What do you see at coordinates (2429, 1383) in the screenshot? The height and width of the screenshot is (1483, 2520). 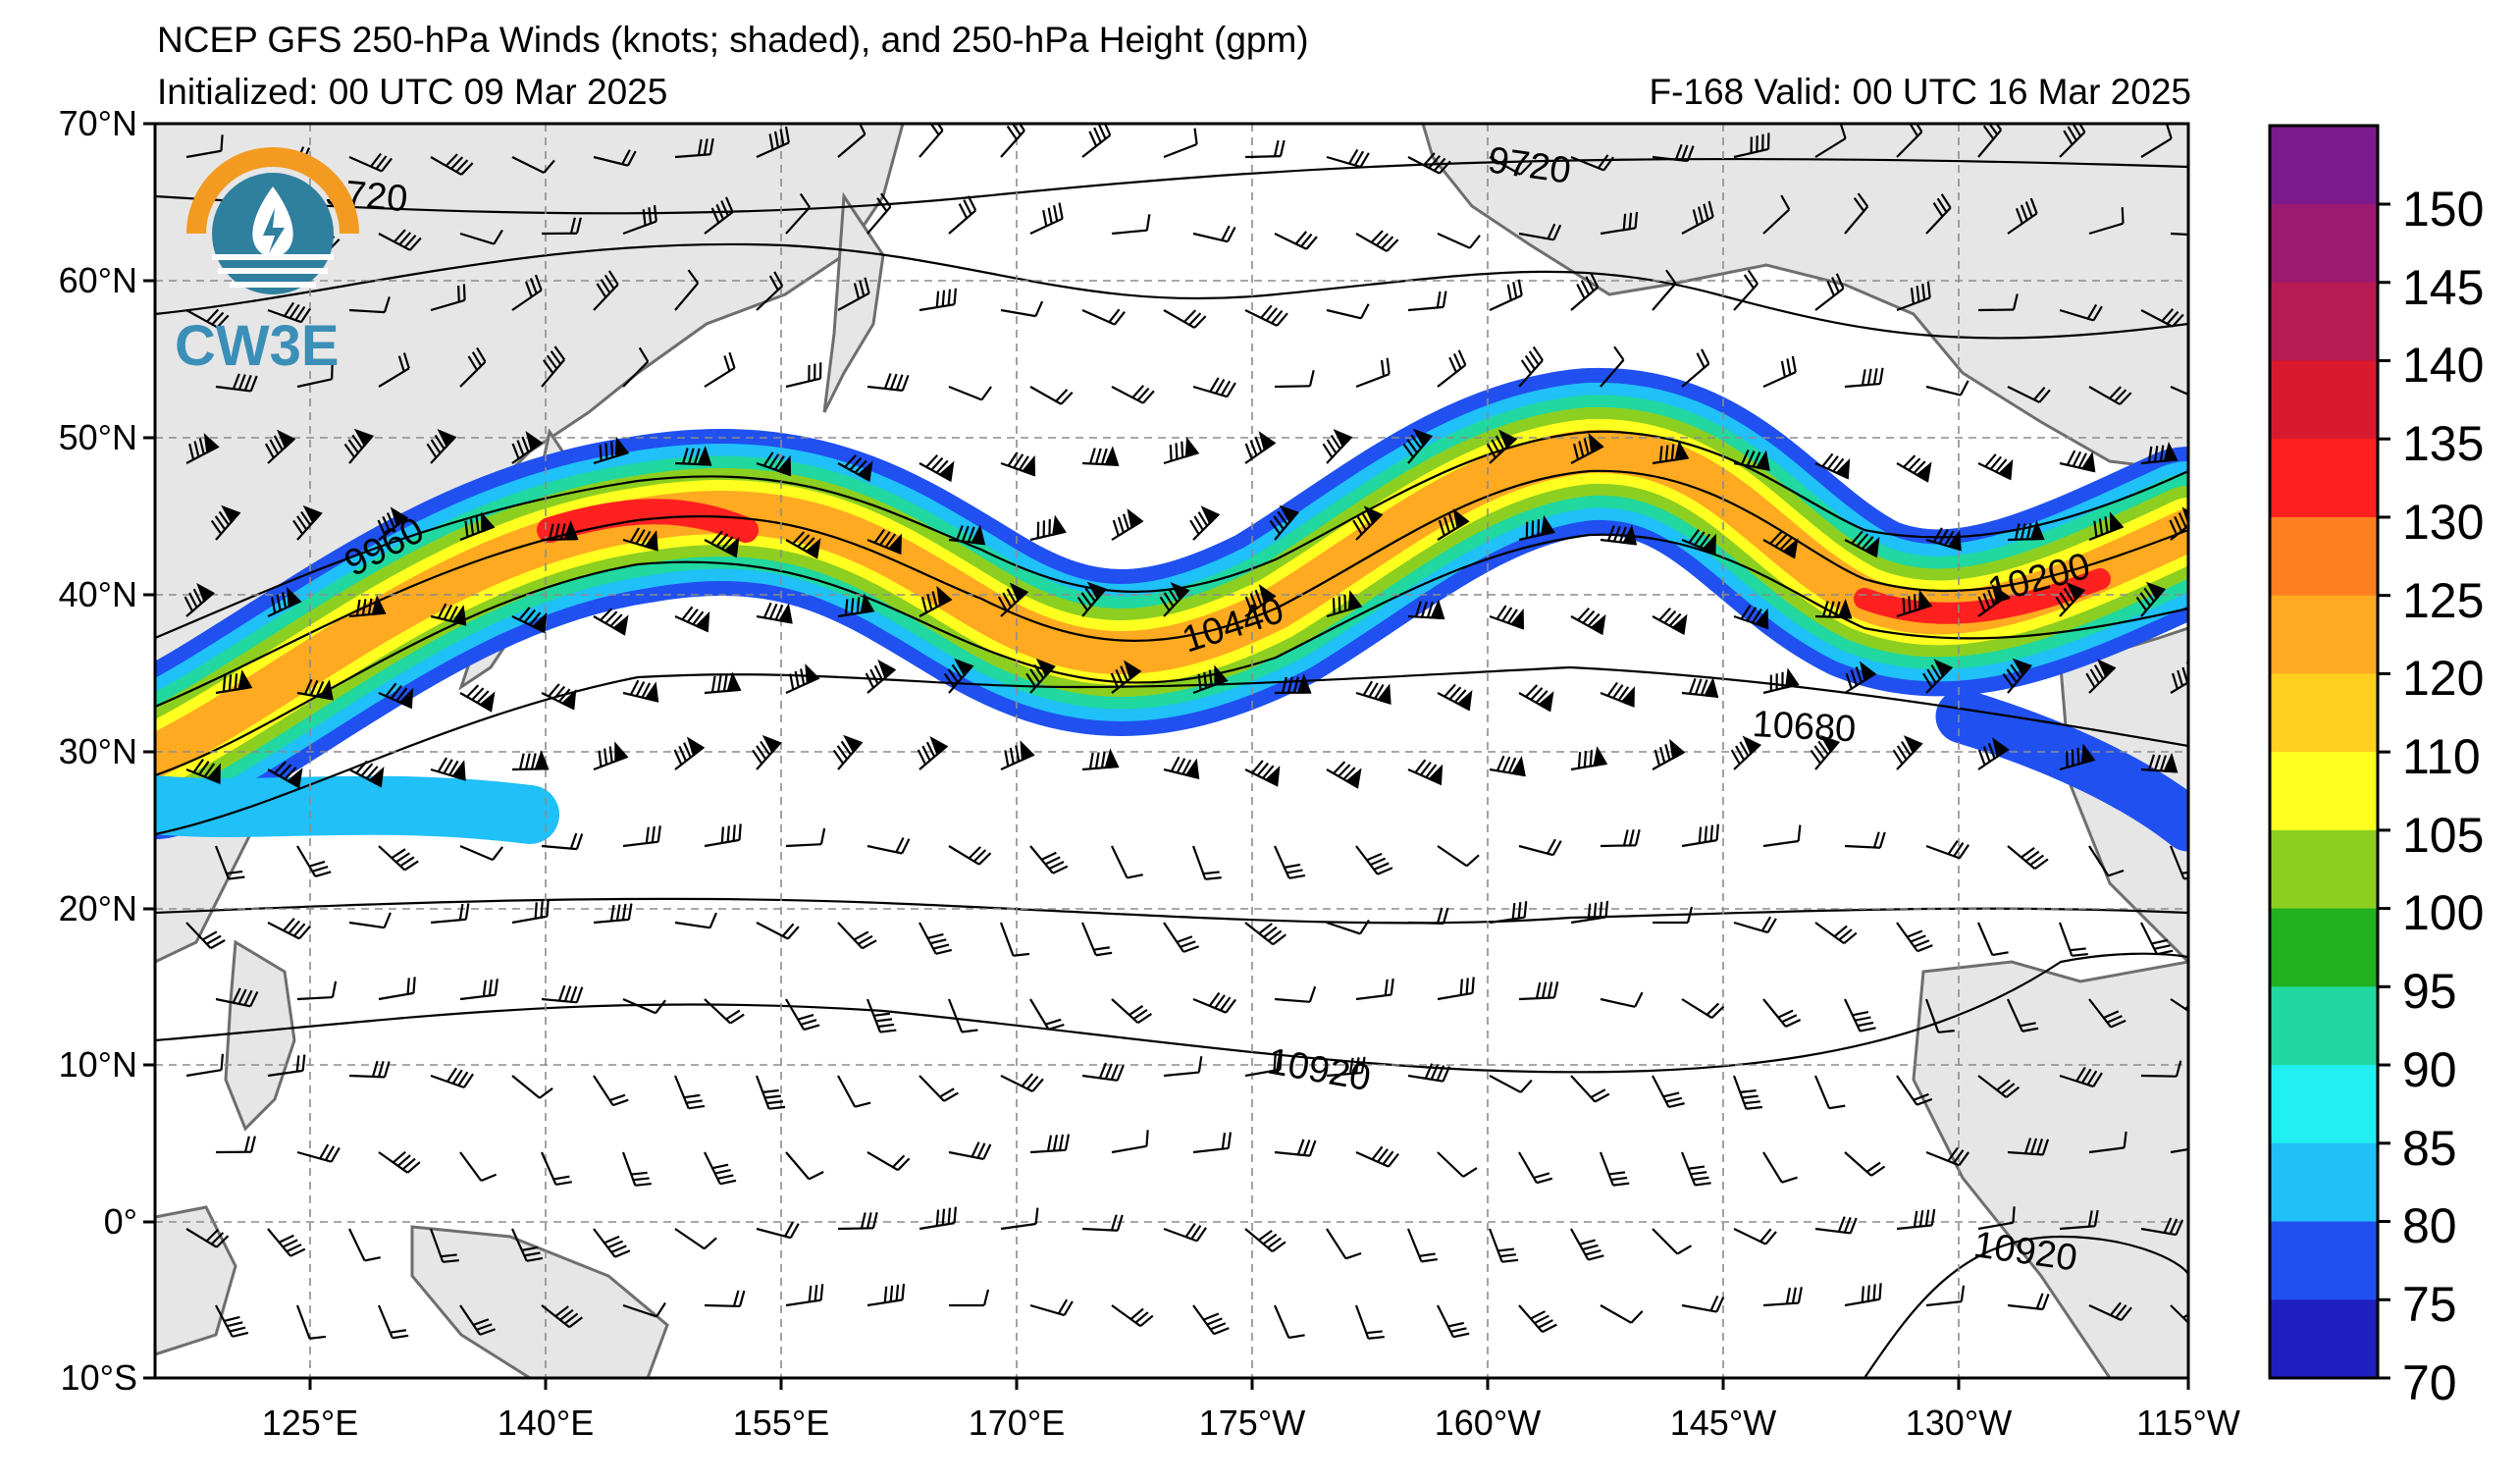 I see `colorbar-label-70: 70` at bounding box center [2429, 1383].